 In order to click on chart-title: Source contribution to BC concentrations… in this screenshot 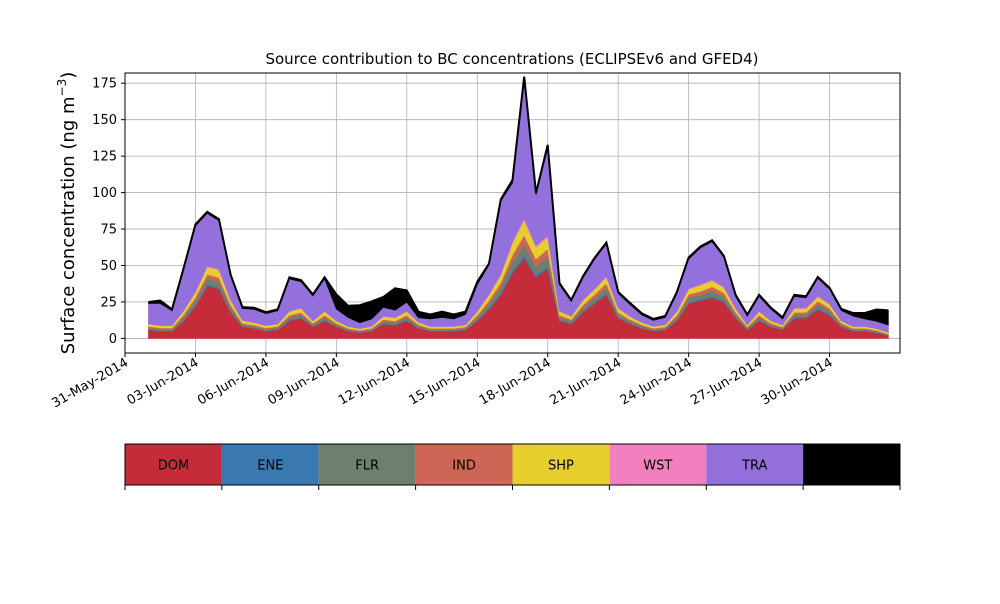, I will do `click(511, 59)`.